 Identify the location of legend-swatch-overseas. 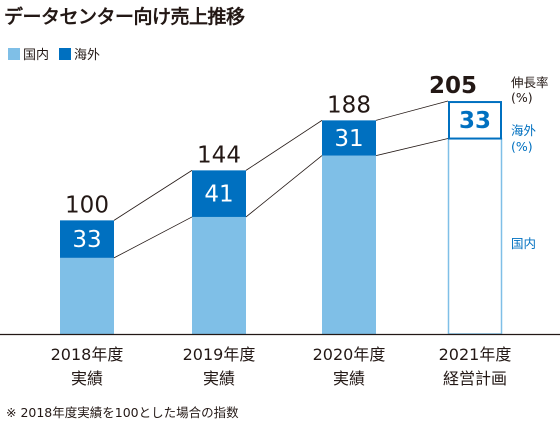
(65, 53).